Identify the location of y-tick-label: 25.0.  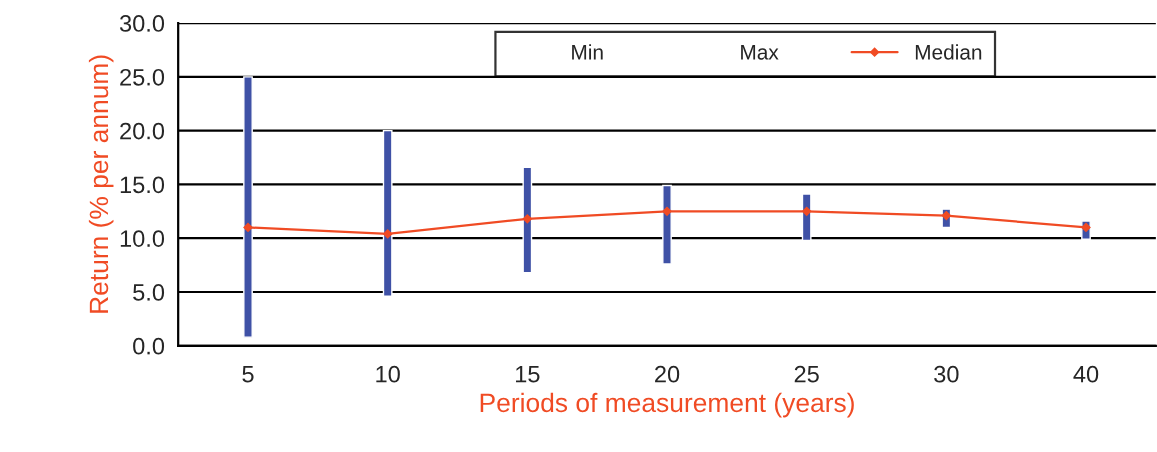
(142, 77).